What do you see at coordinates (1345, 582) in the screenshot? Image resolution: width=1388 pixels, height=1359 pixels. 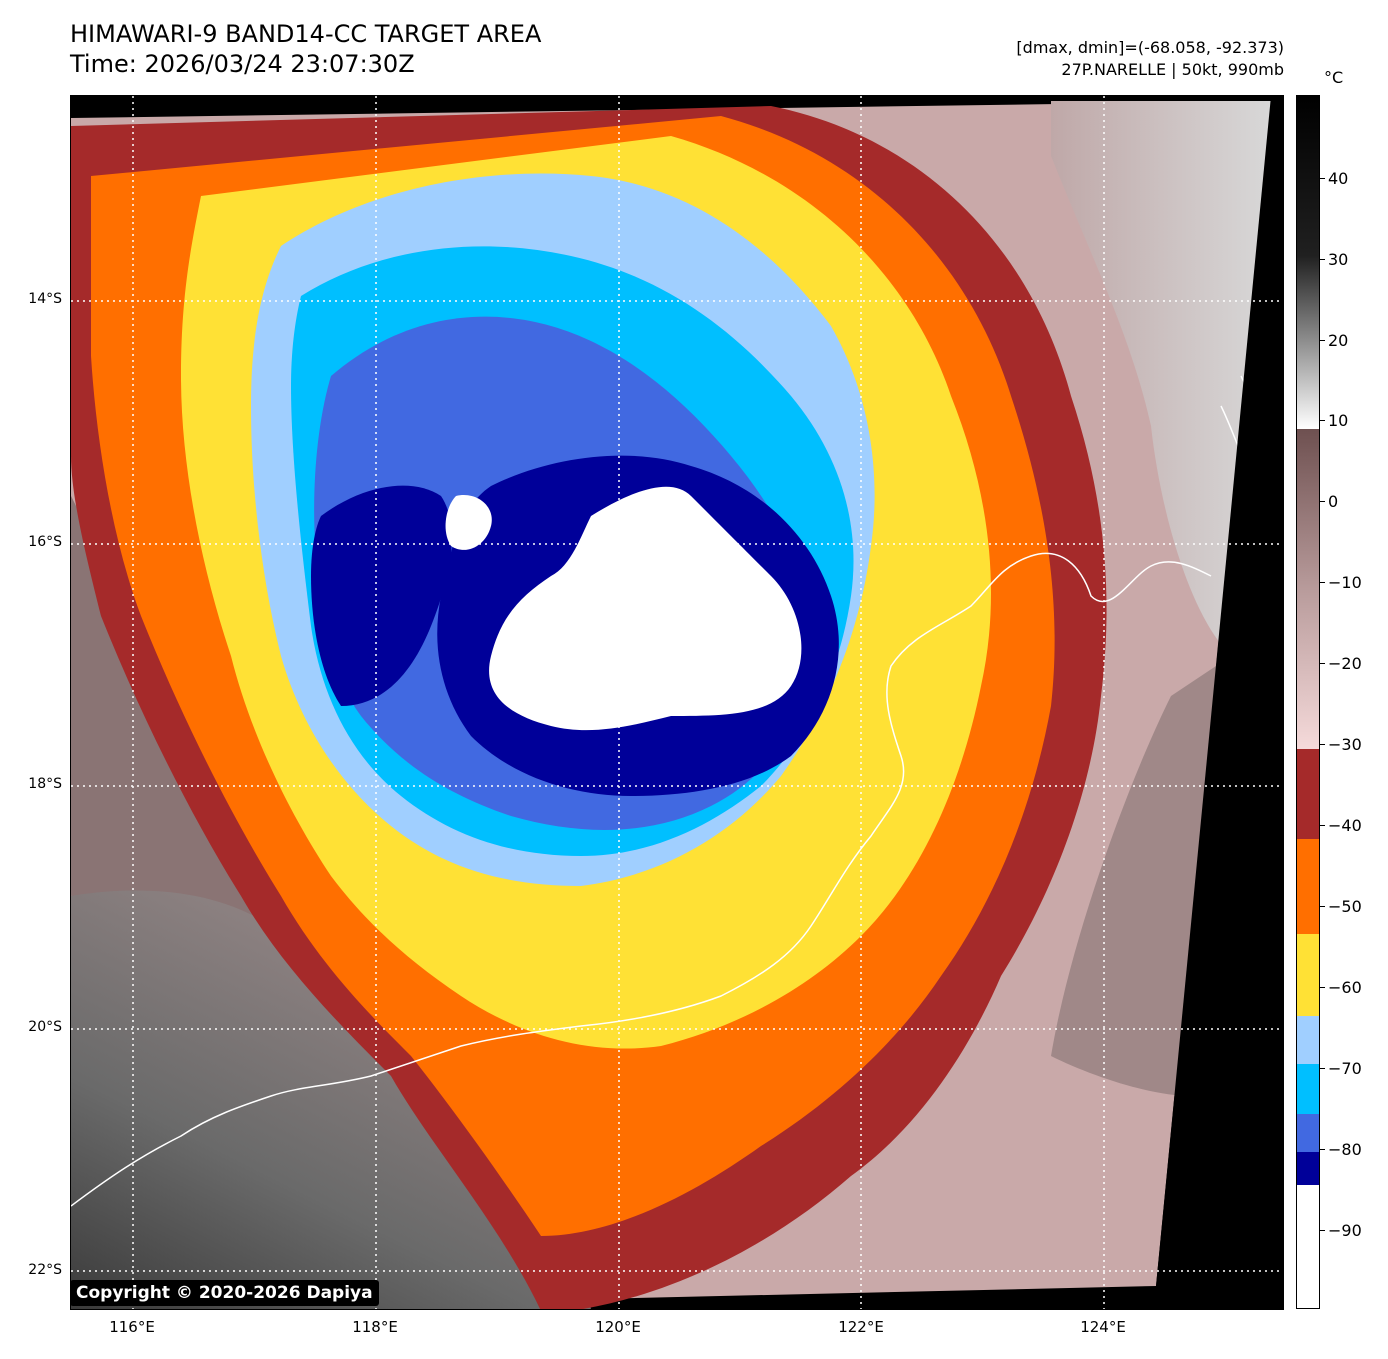 I see `colorbar-tick-label: −10` at bounding box center [1345, 582].